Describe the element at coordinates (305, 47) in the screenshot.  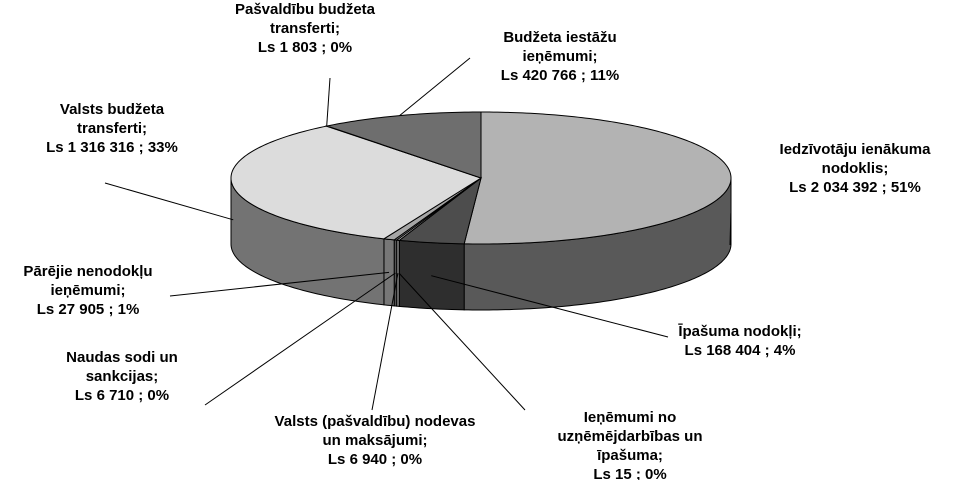
I see `slice-value: Ls 1 803 ; 0%` at that location.